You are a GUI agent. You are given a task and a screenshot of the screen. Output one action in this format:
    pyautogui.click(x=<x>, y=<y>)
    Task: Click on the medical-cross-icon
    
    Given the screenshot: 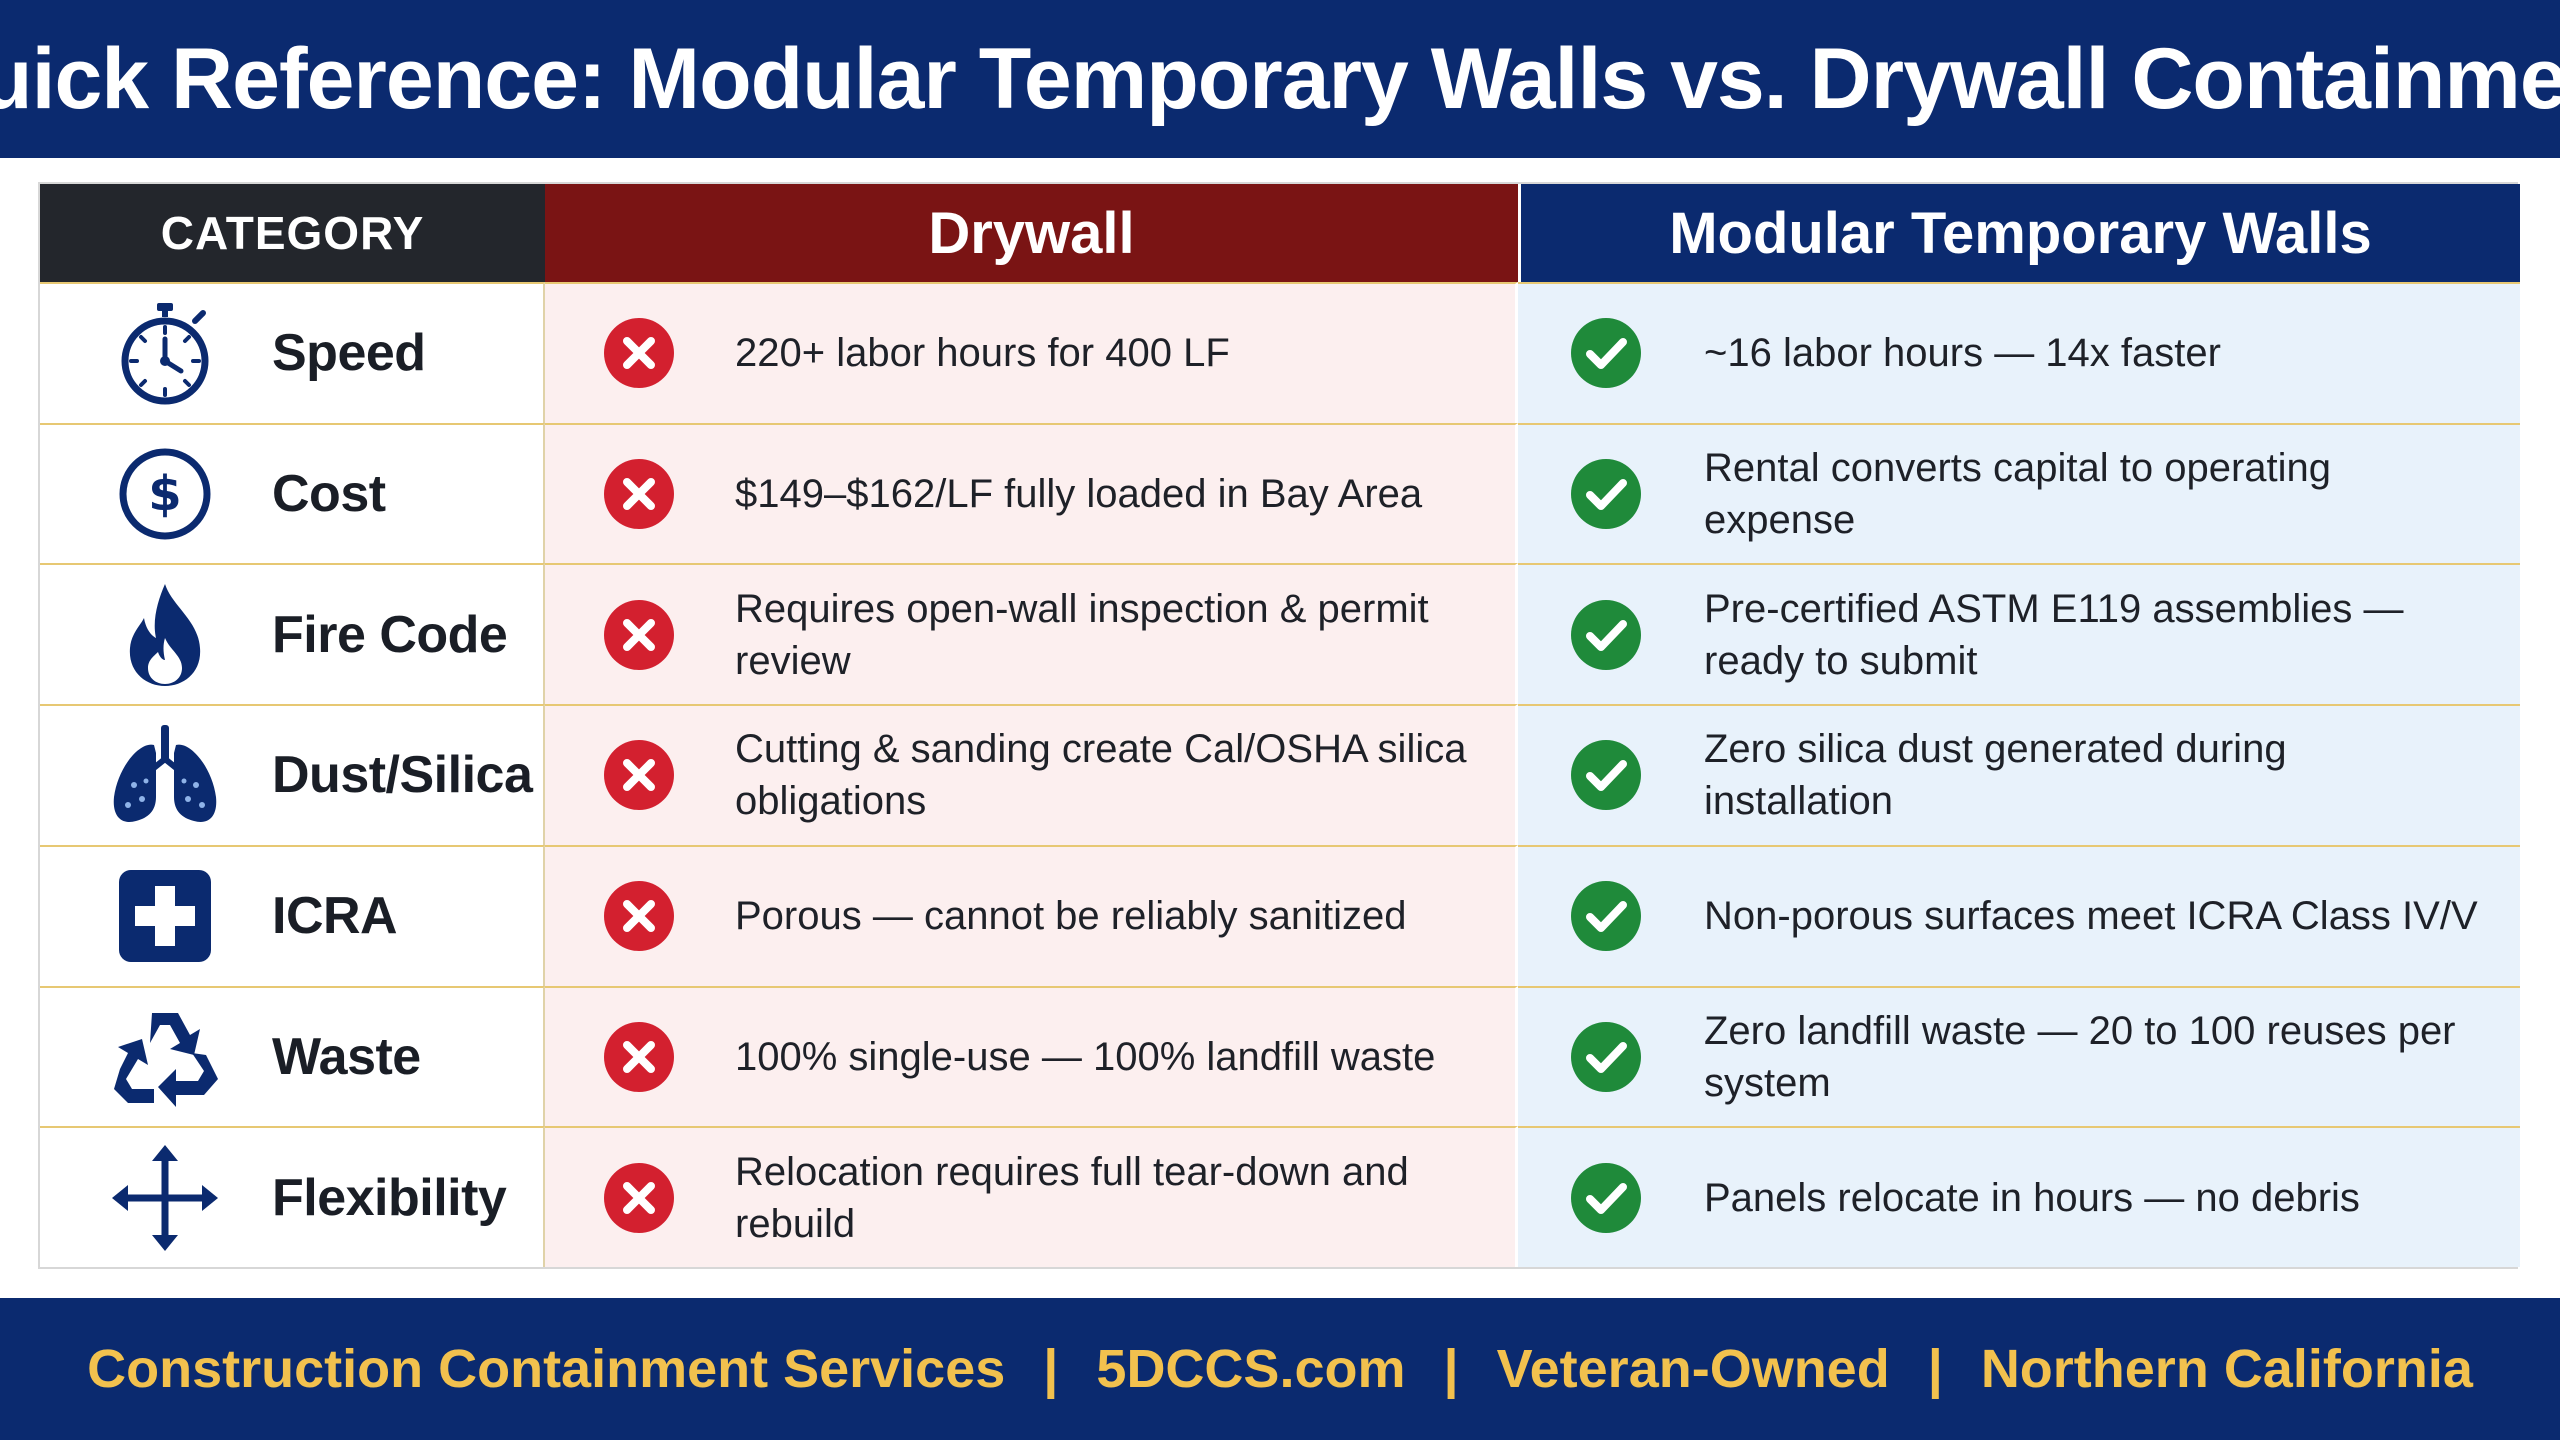 What is the action you would take?
    pyautogui.click(x=165, y=916)
    